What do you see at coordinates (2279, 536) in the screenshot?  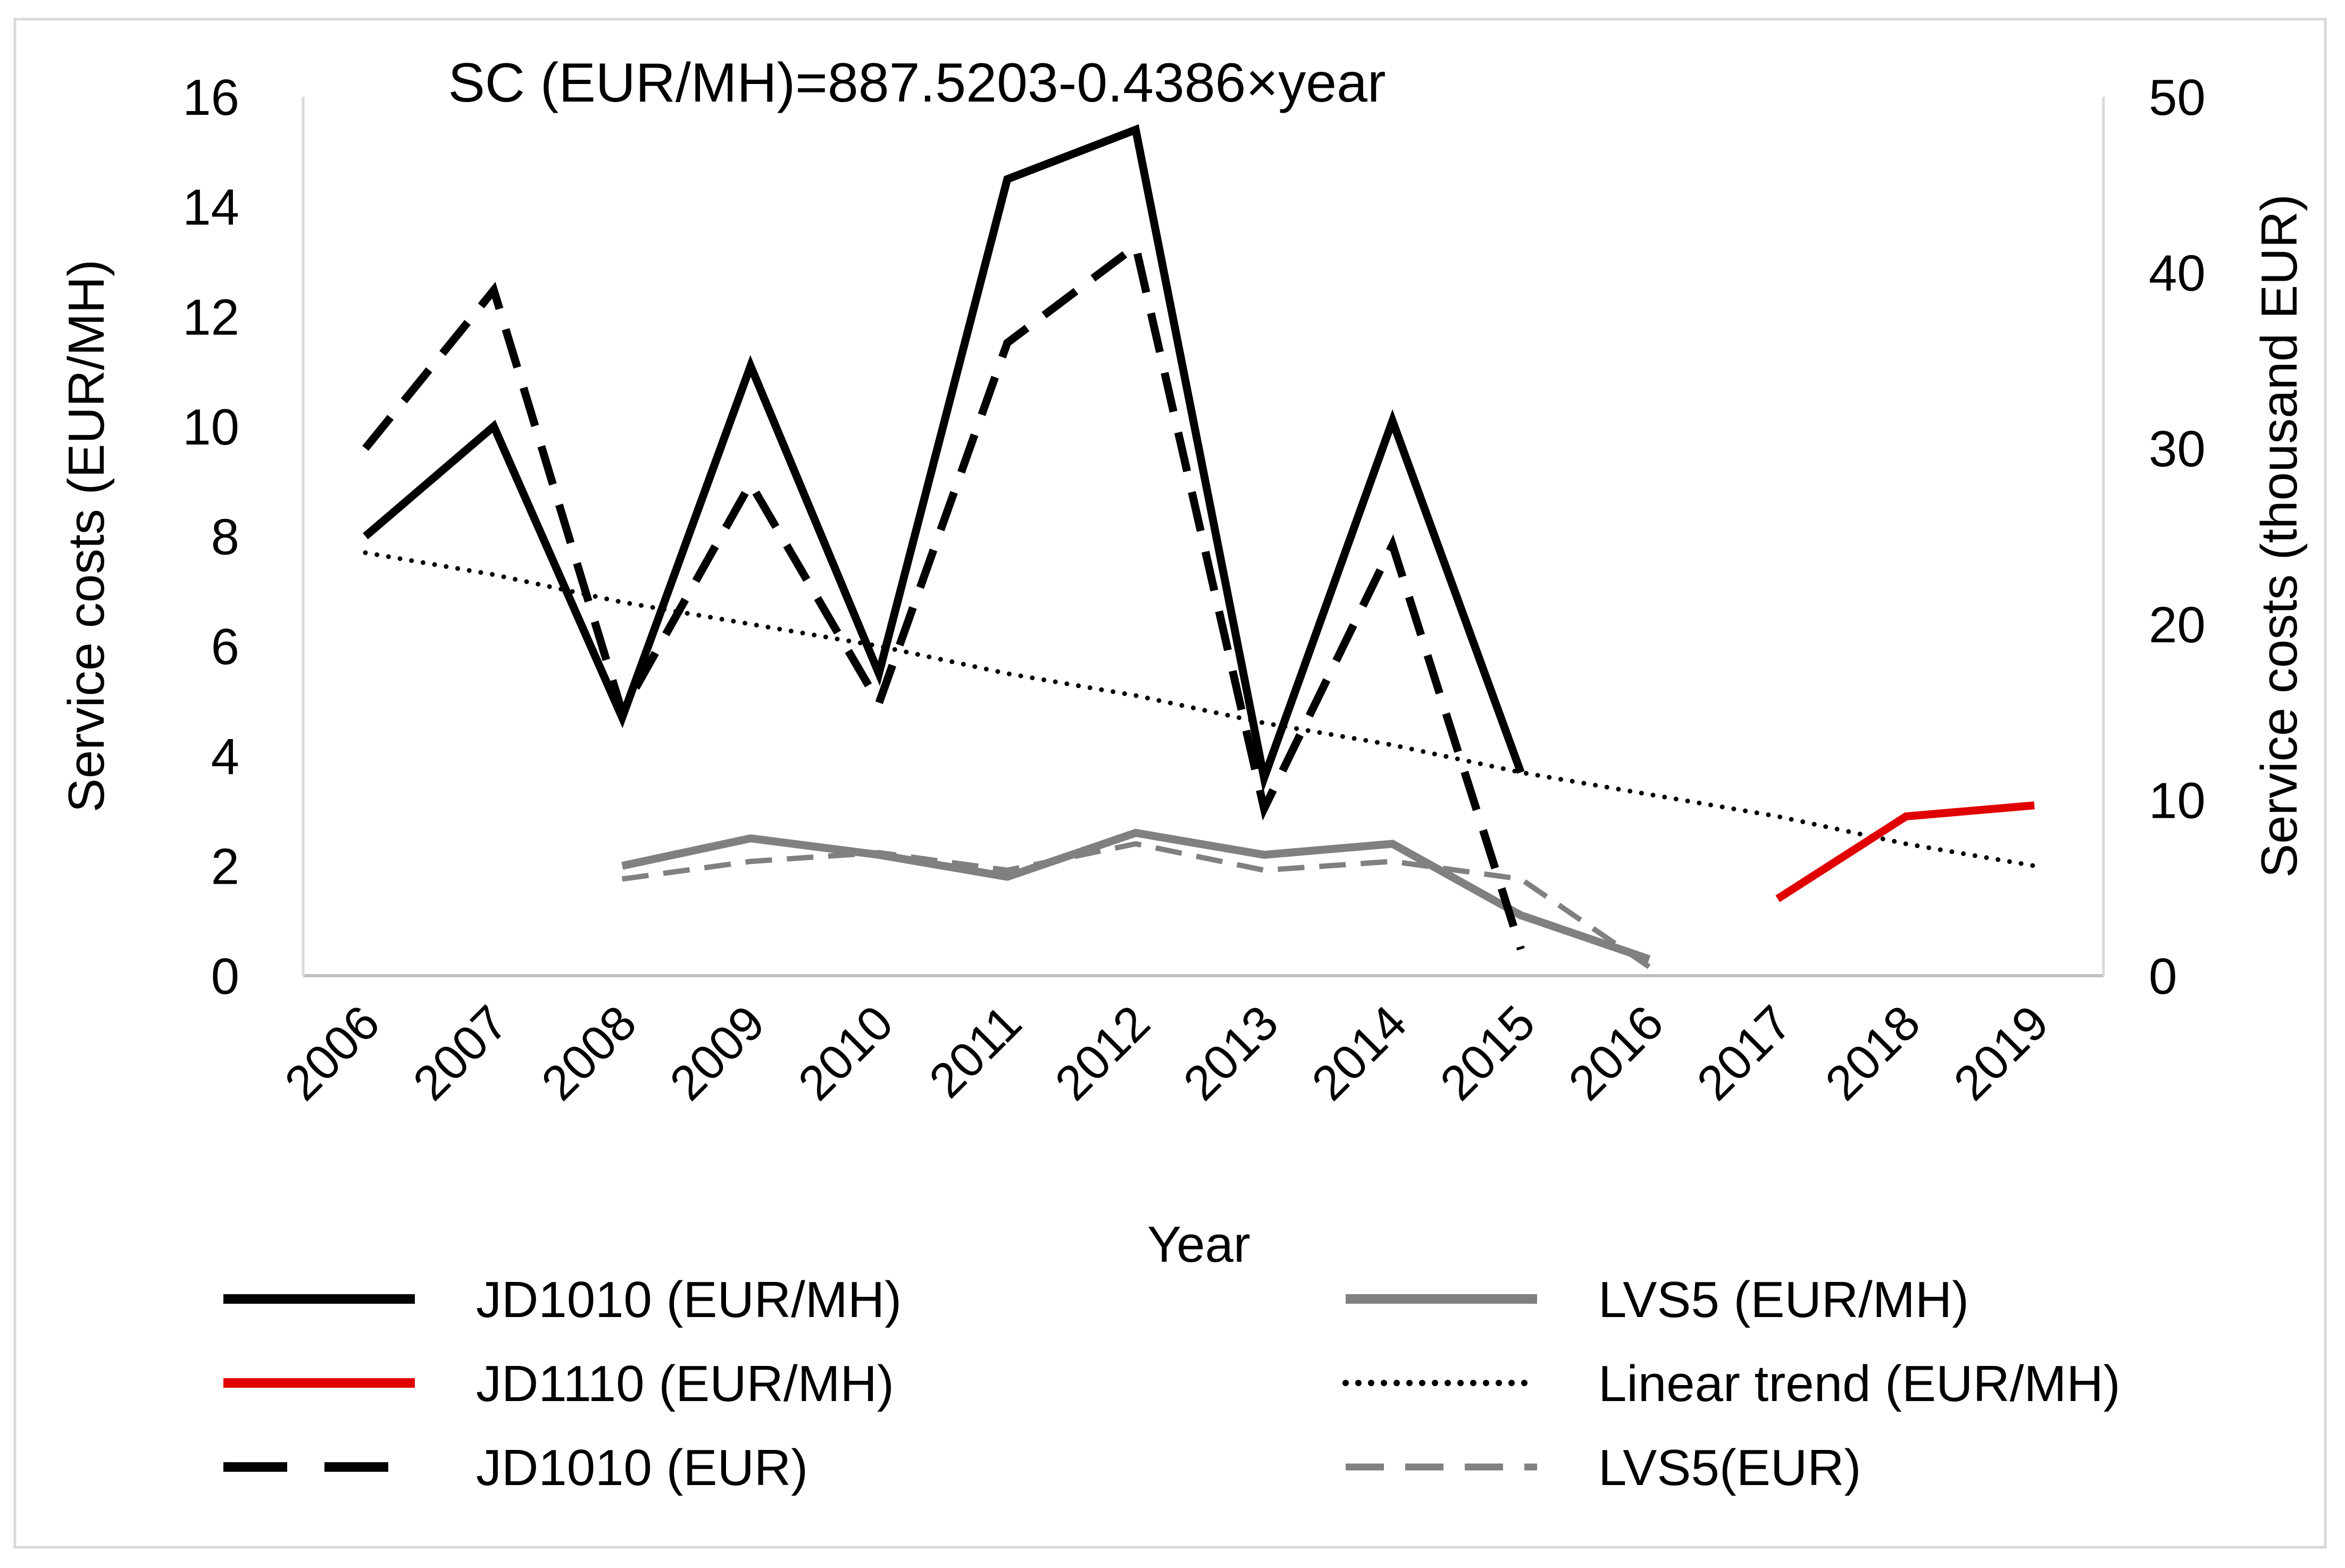 I see `right-axis-label: Service costs (thousand EUR)` at bounding box center [2279, 536].